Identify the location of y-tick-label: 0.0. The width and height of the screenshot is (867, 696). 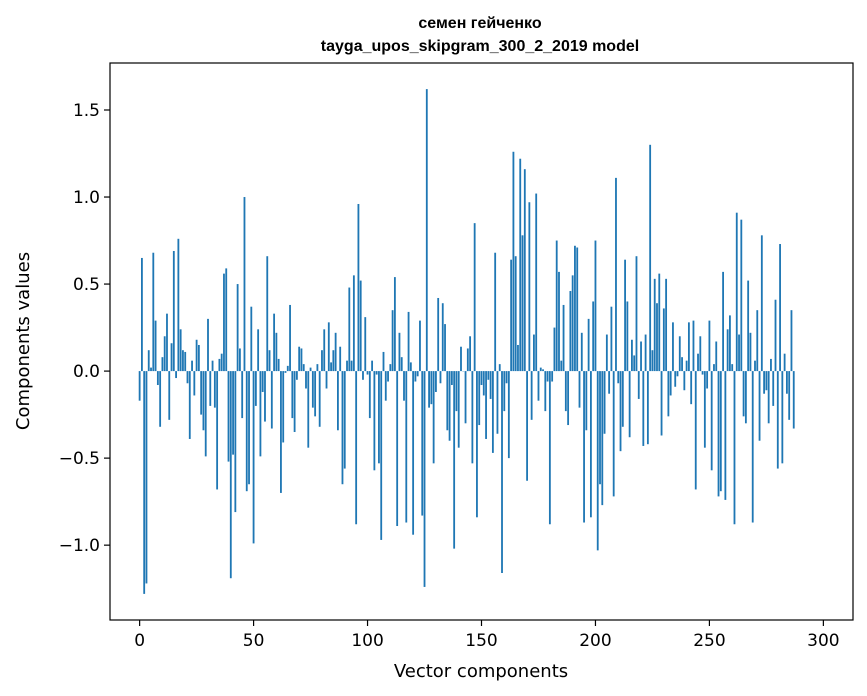
(86, 372).